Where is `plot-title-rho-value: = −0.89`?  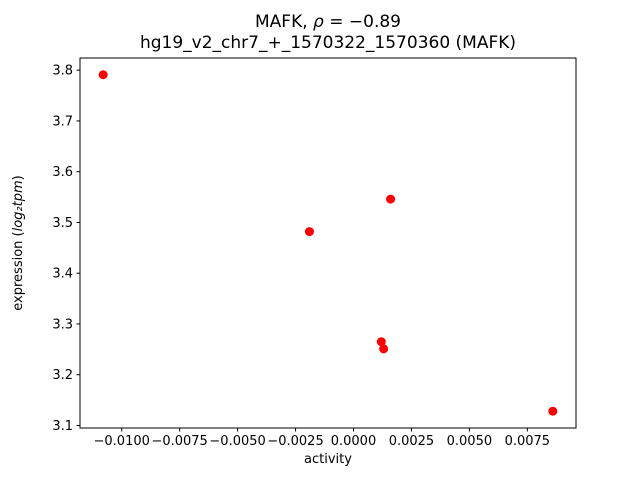
plot-title-rho-value: = −0.89 is located at coordinates (362, 22).